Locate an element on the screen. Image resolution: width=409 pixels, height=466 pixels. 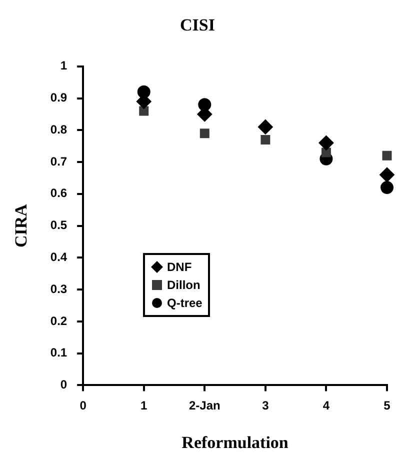
legend-label: DNF is located at coordinates (179, 267).